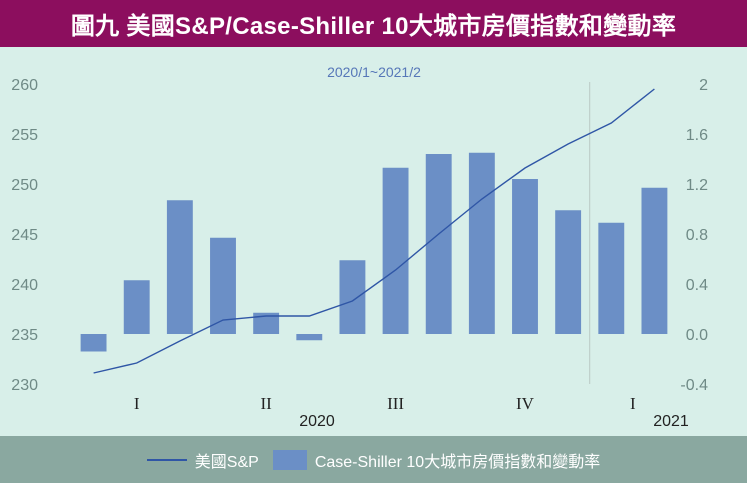 This screenshot has height=483, width=747. What do you see at coordinates (289, 459) in the screenshot?
I see `legend-bar-swatch` at bounding box center [289, 459].